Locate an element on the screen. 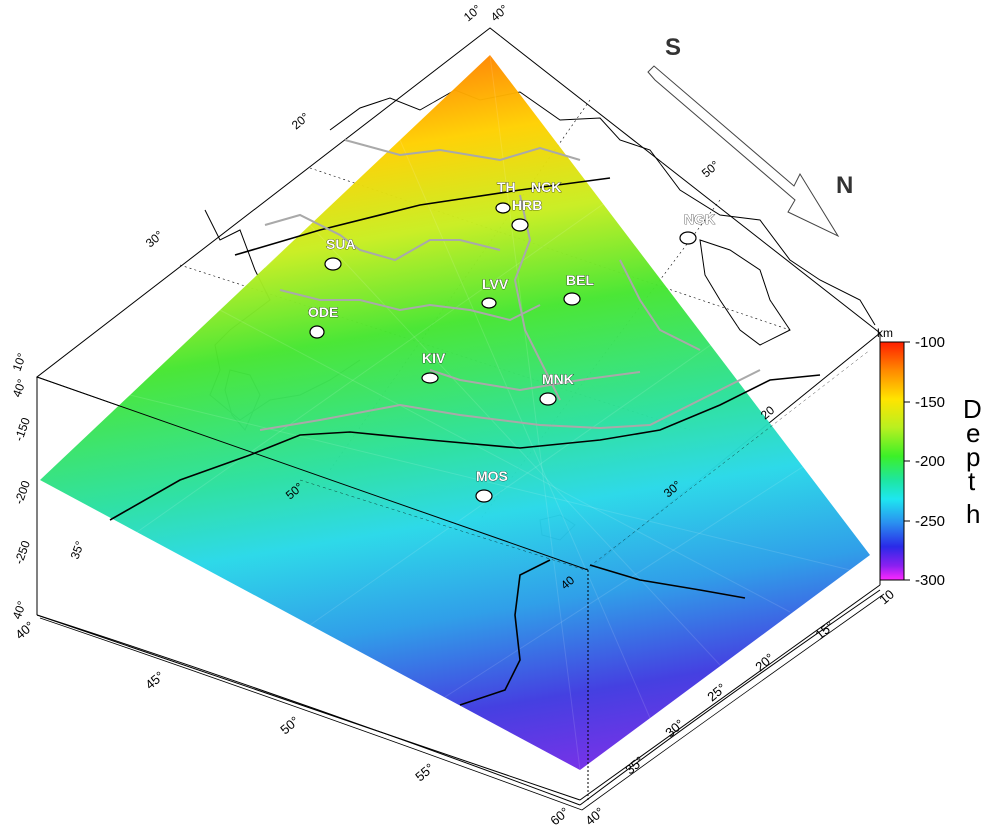 This screenshot has width=987, height=831. tick-left-depth-200: -200 is located at coordinates (22, 492).